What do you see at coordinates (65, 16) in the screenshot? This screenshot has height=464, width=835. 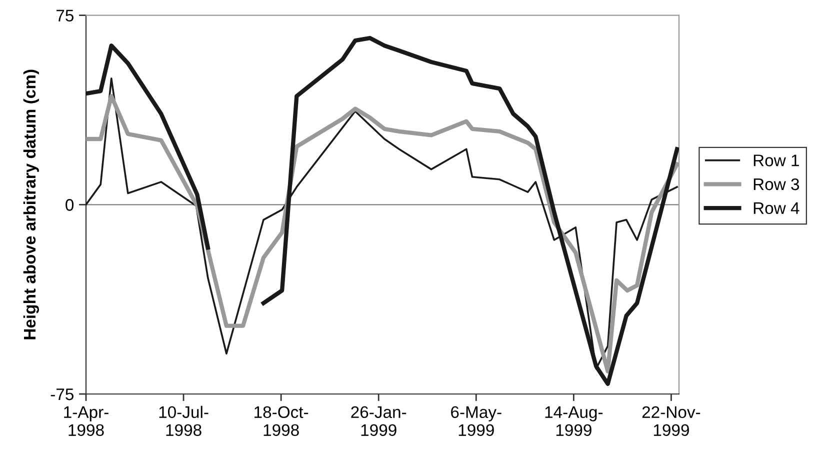 I see `y-tick-label: 75` at bounding box center [65, 16].